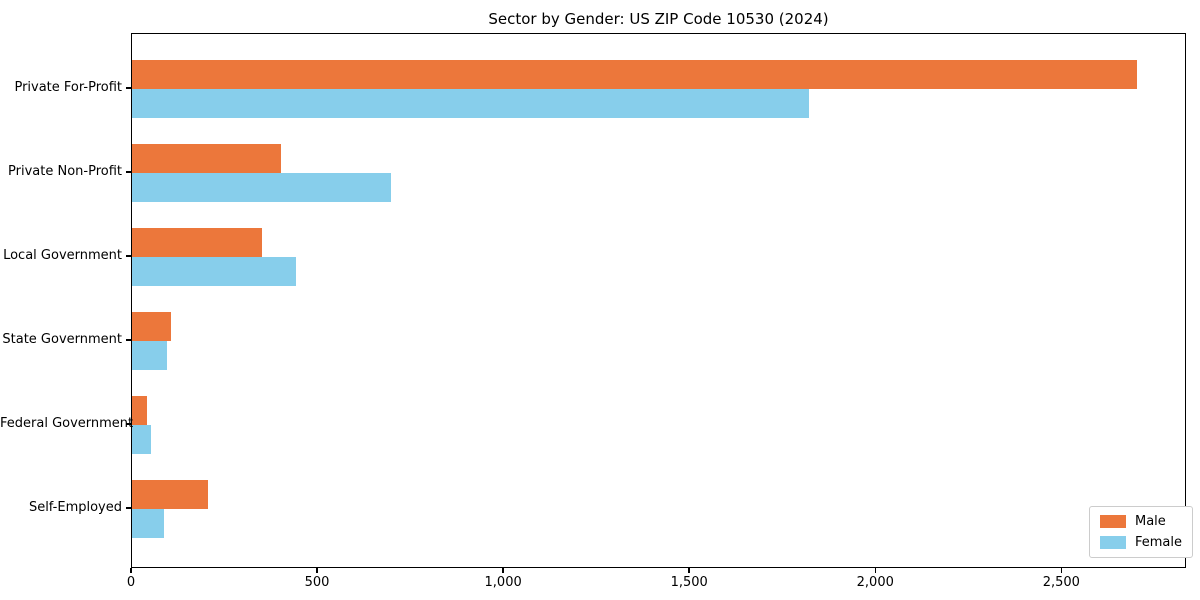  I want to click on x-tick-label: 1,000, so click(503, 582).